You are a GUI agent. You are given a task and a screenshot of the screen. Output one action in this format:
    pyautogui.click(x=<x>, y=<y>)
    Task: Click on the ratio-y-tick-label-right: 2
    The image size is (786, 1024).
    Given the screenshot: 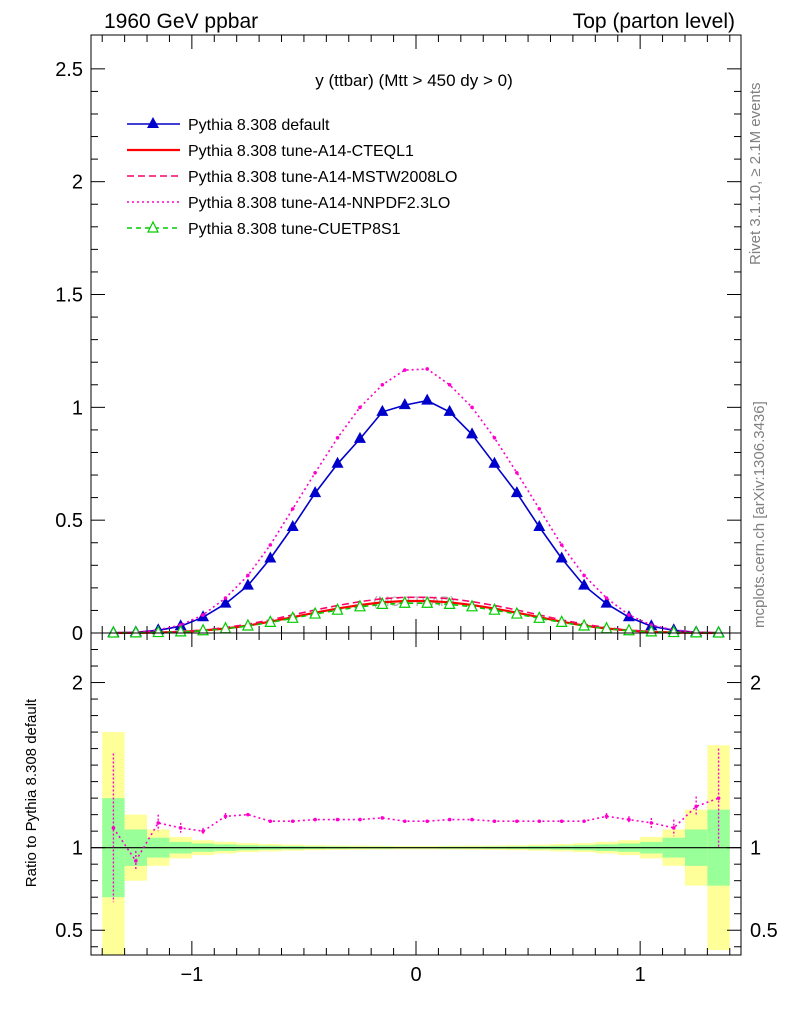 What is the action you would take?
    pyautogui.click(x=755, y=684)
    